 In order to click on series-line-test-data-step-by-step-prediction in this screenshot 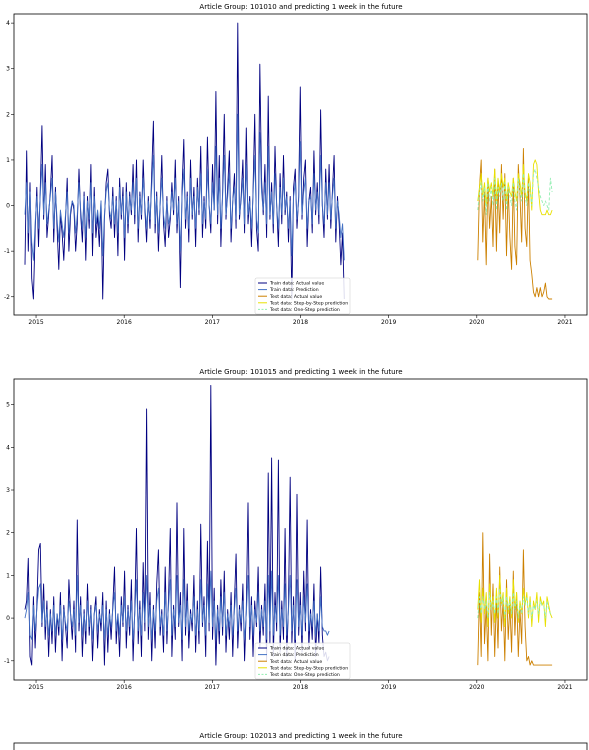, I will do `click(515, 187)`.